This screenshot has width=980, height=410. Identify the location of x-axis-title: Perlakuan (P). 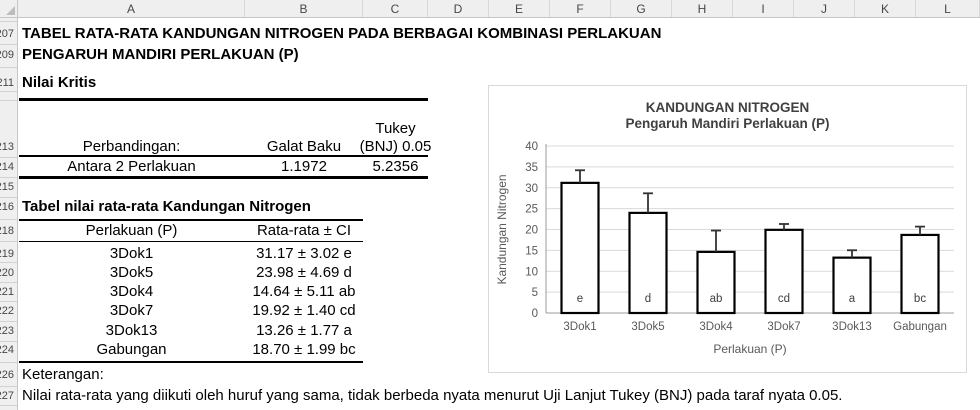
(749, 349).